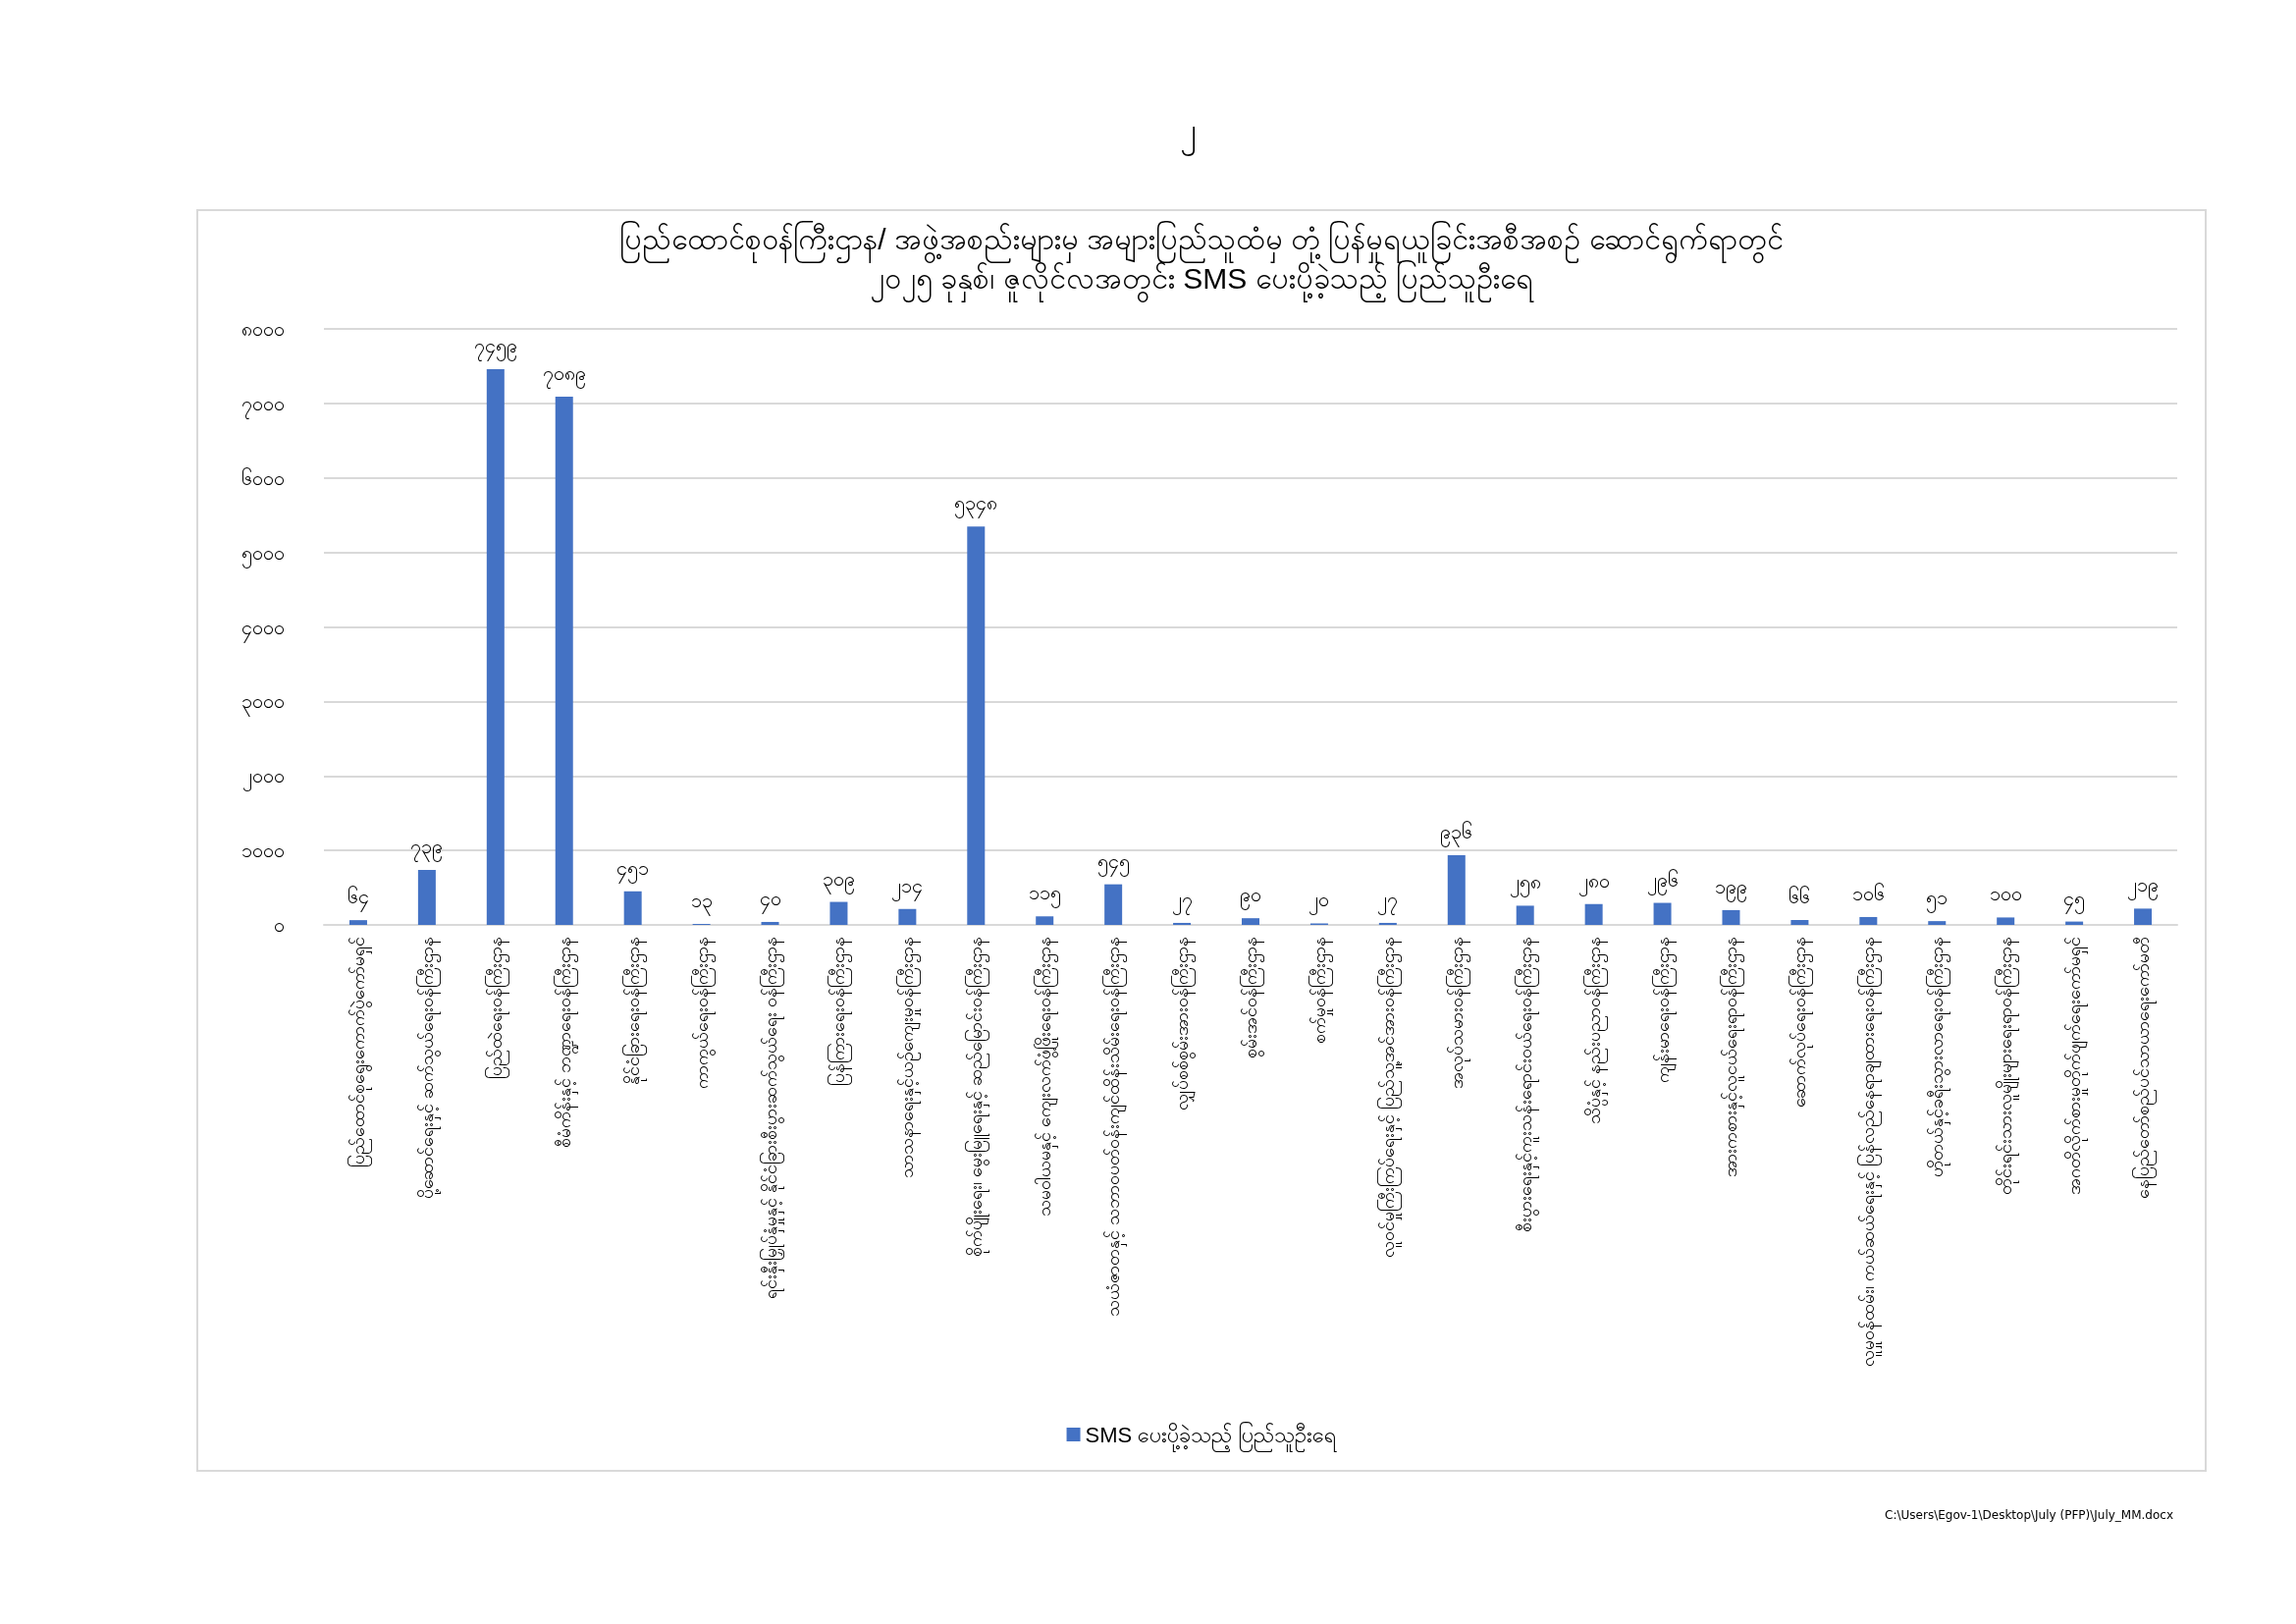  What do you see at coordinates (770, 900) in the screenshot?
I see `data-label: ၄၀` at bounding box center [770, 900].